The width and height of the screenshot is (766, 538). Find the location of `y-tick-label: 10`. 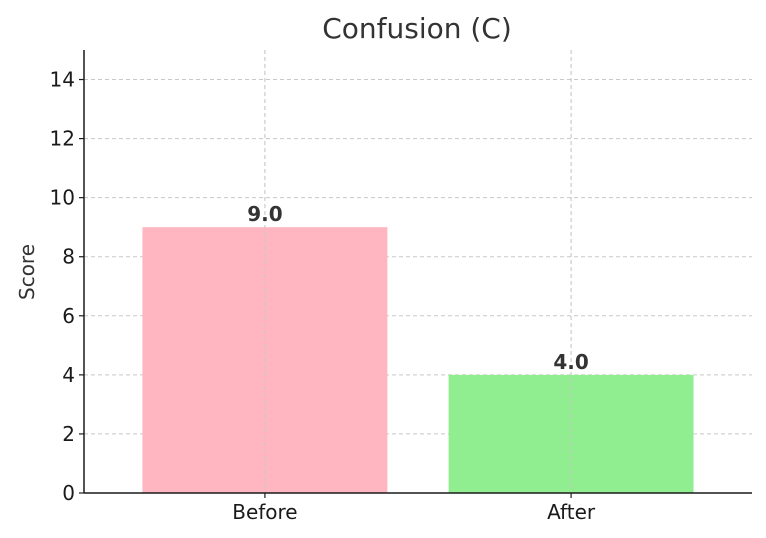

y-tick-label: 10 is located at coordinates (62, 198).